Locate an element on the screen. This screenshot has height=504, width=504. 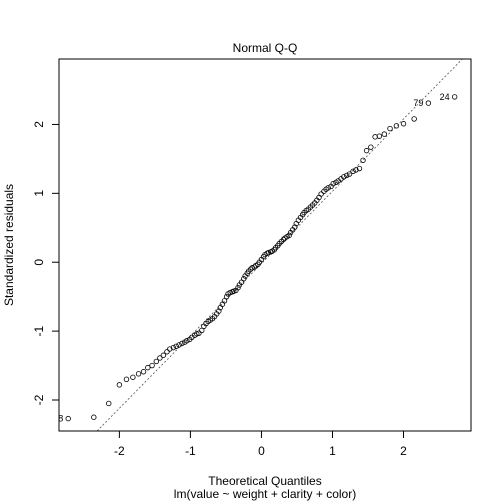
x-axis-label: Theoretical Quantiles is located at coordinates (264, 481).